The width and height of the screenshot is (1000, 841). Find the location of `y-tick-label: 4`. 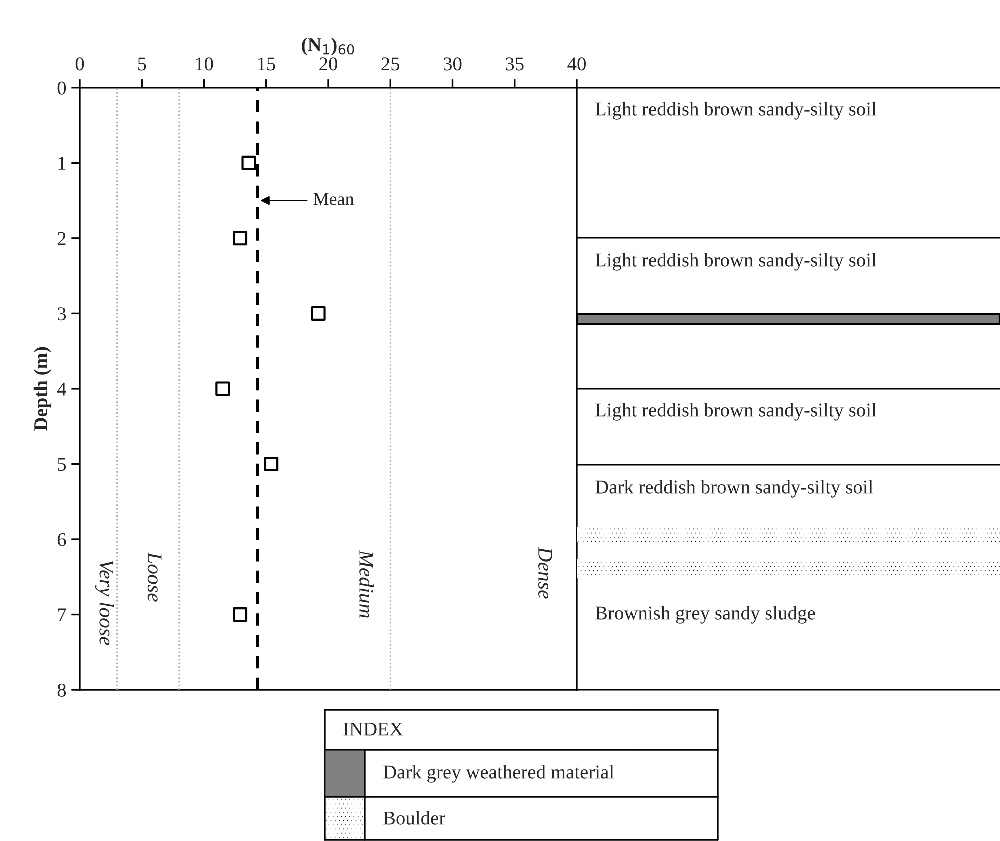

y-tick-label: 4 is located at coordinates (61, 389).